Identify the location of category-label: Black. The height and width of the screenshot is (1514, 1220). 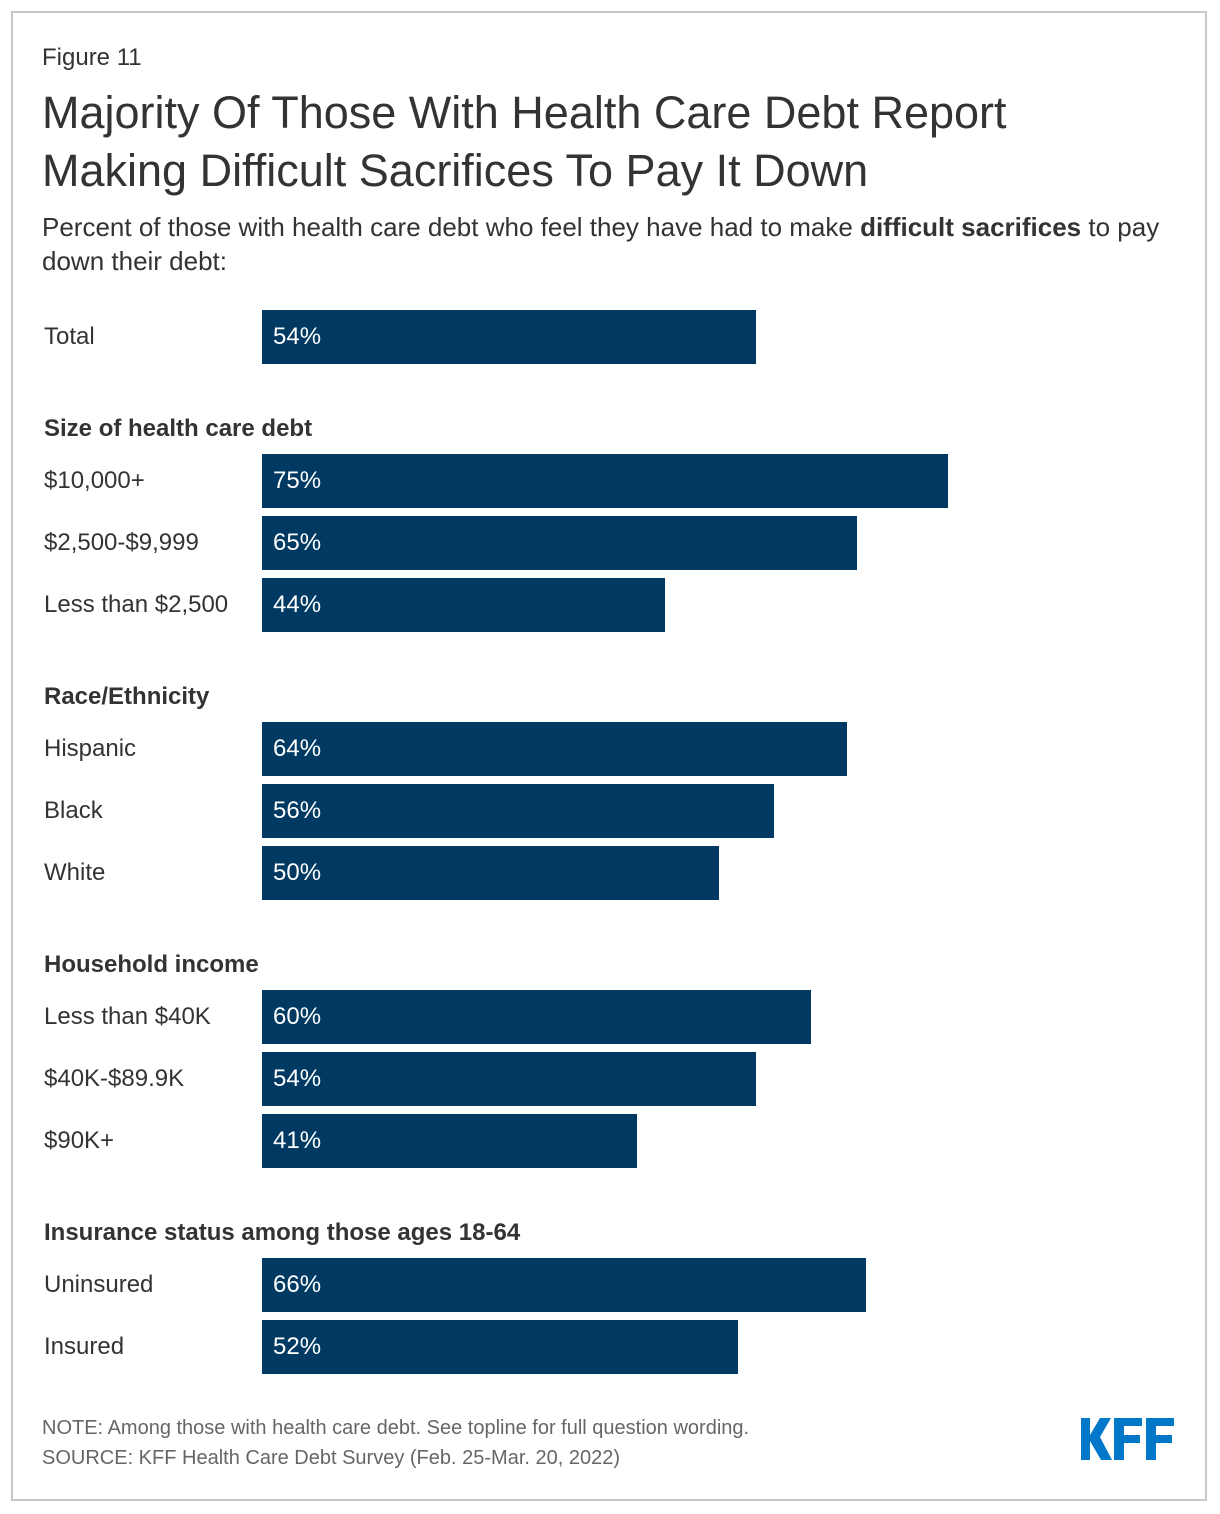
(73, 810).